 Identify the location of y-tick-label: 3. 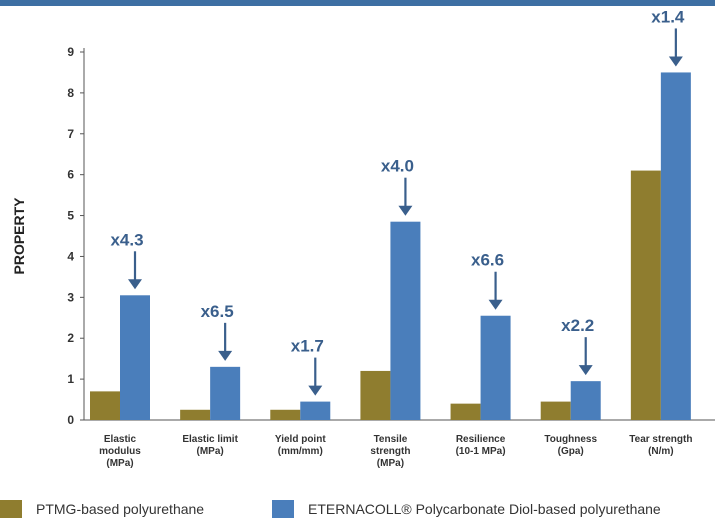
(70, 297).